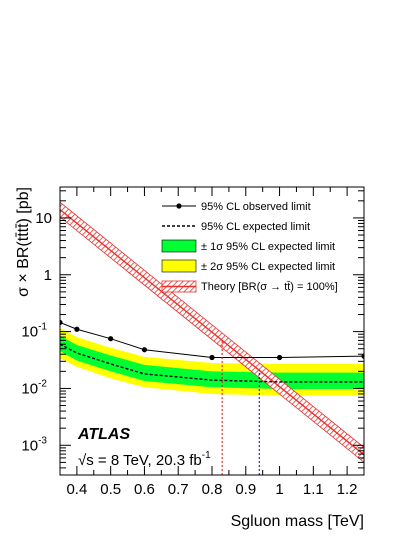 The image size is (415, 537). Describe the element at coordinates (34, 331) in the screenshot. I see `y-tick-label: 10⁻¹` at that location.